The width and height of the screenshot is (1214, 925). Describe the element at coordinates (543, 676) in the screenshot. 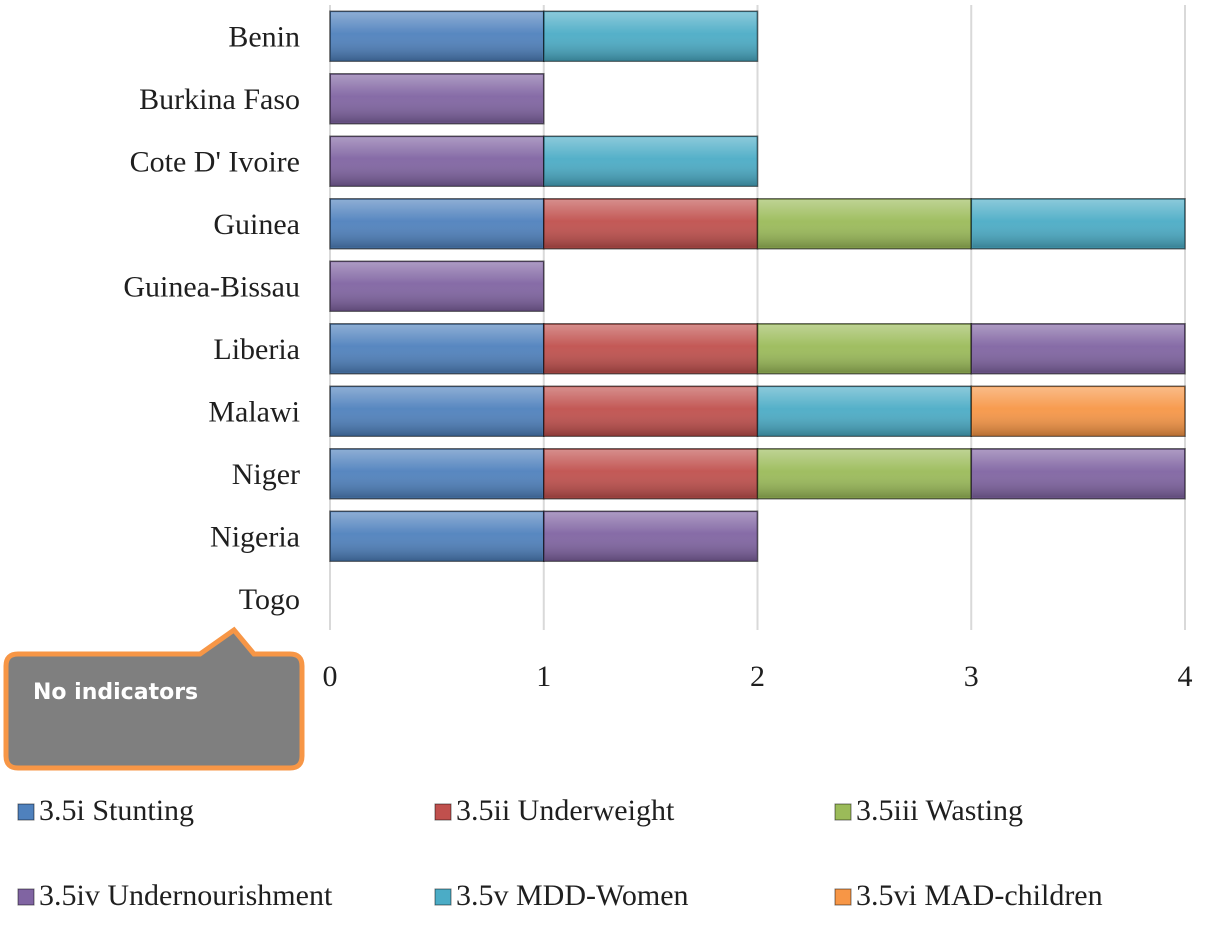

I see `x-tick-label-1: 1` at that location.